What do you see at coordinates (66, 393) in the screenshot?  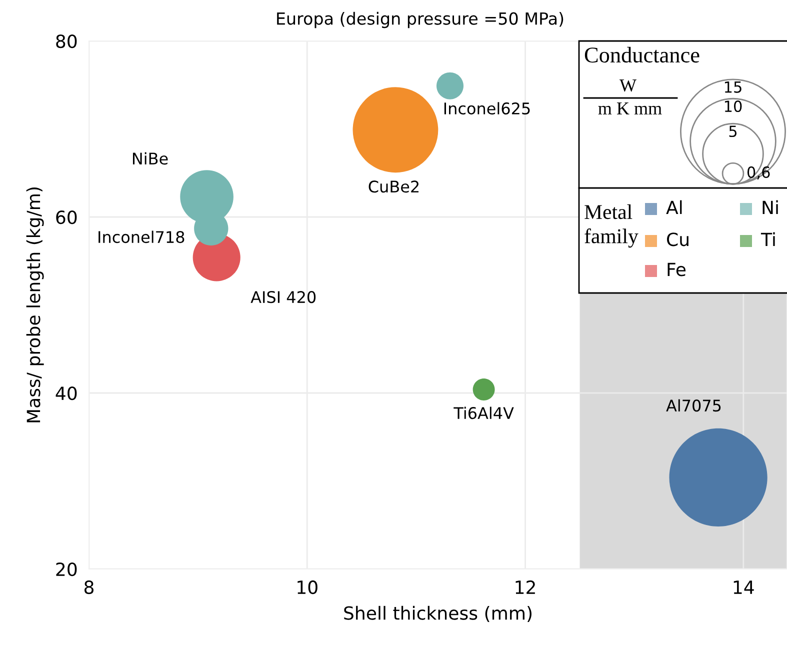 I see `y-tick-label: 40` at bounding box center [66, 393].